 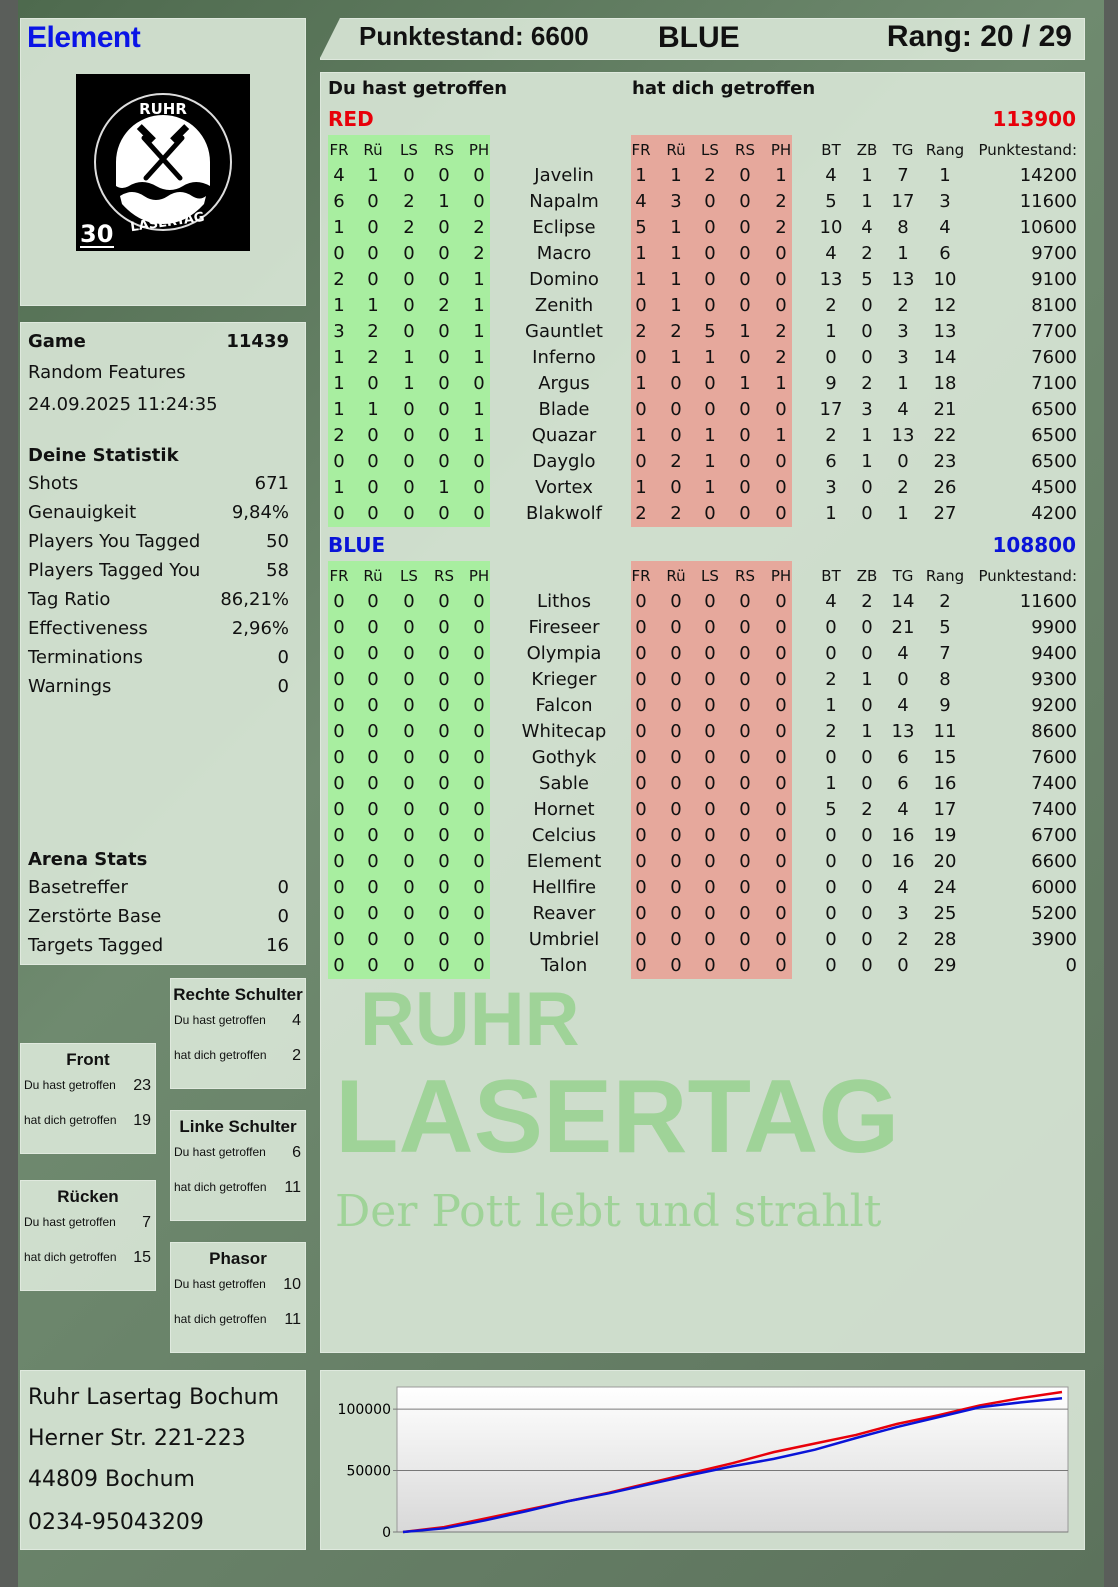 What do you see at coordinates (702, 230) in the screenshot?
I see `table-row: 1 0 2 0 2 Eclipse 5 1 0 0 2 10 4 8 4 10600` at bounding box center [702, 230].